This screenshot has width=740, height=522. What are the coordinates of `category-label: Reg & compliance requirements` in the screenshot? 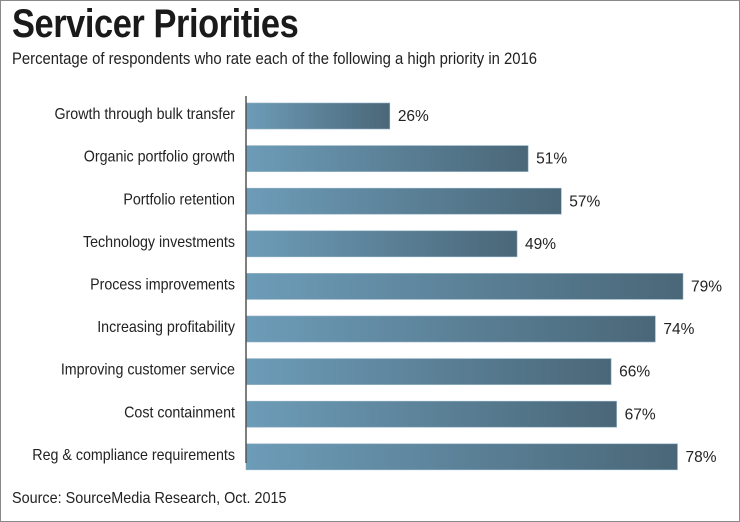 It's located at (133, 455).